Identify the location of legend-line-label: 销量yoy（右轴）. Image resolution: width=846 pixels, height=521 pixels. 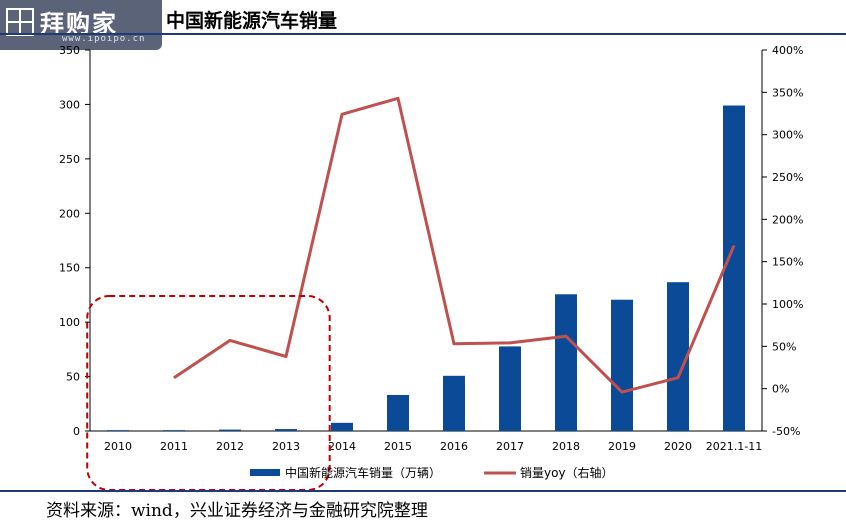
(567, 472).